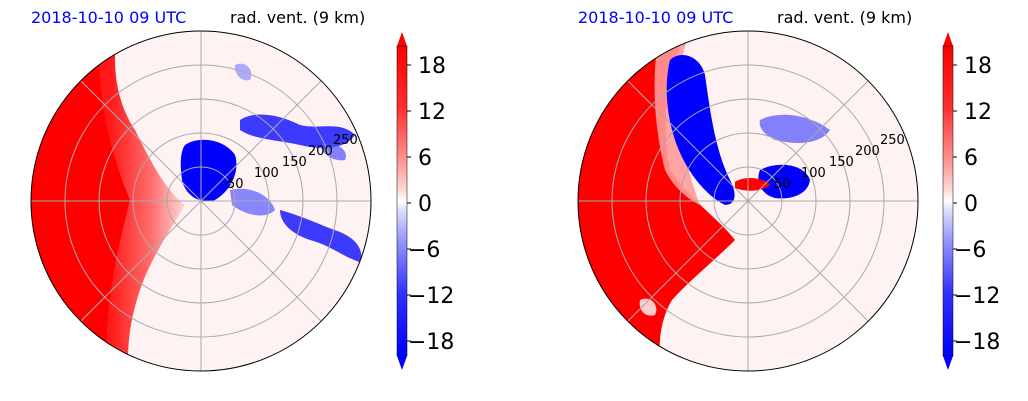  Describe the element at coordinates (431, 342) in the screenshot. I see `panel-1-cb-tick-neg18: −18` at that location.